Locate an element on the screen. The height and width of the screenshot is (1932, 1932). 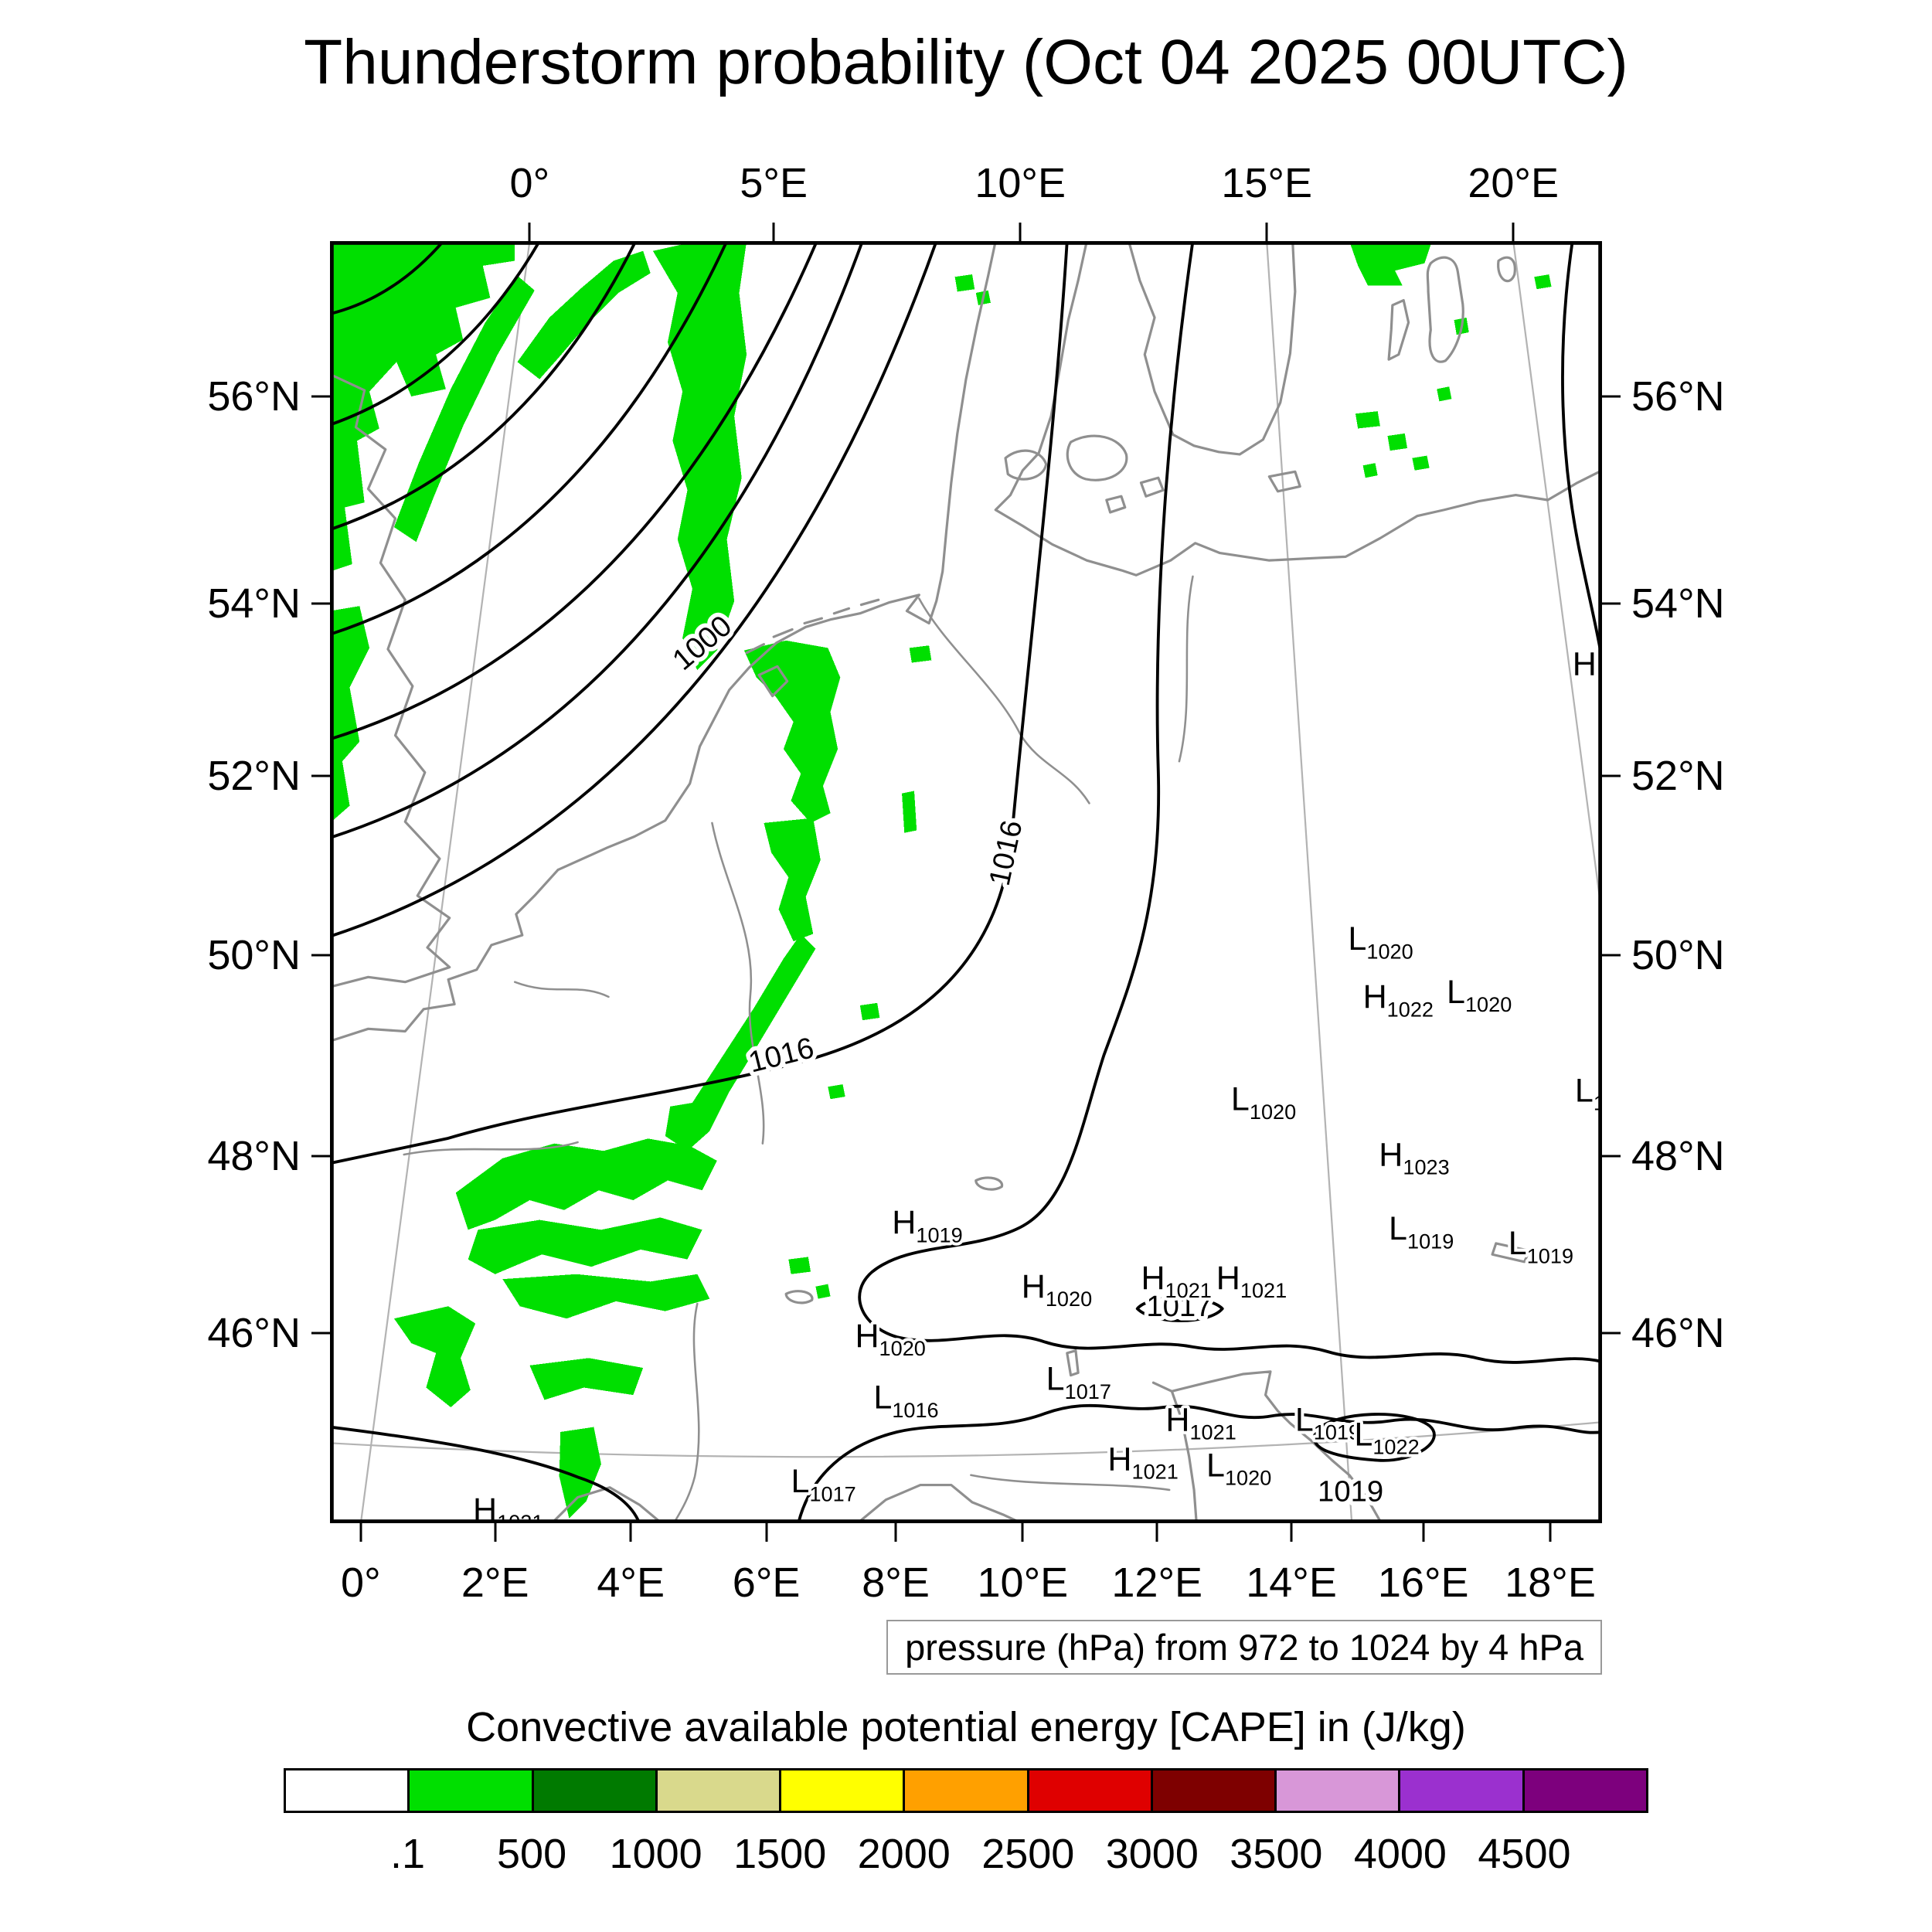
colorbar-tick-label: 2000 is located at coordinates (904, 1854).